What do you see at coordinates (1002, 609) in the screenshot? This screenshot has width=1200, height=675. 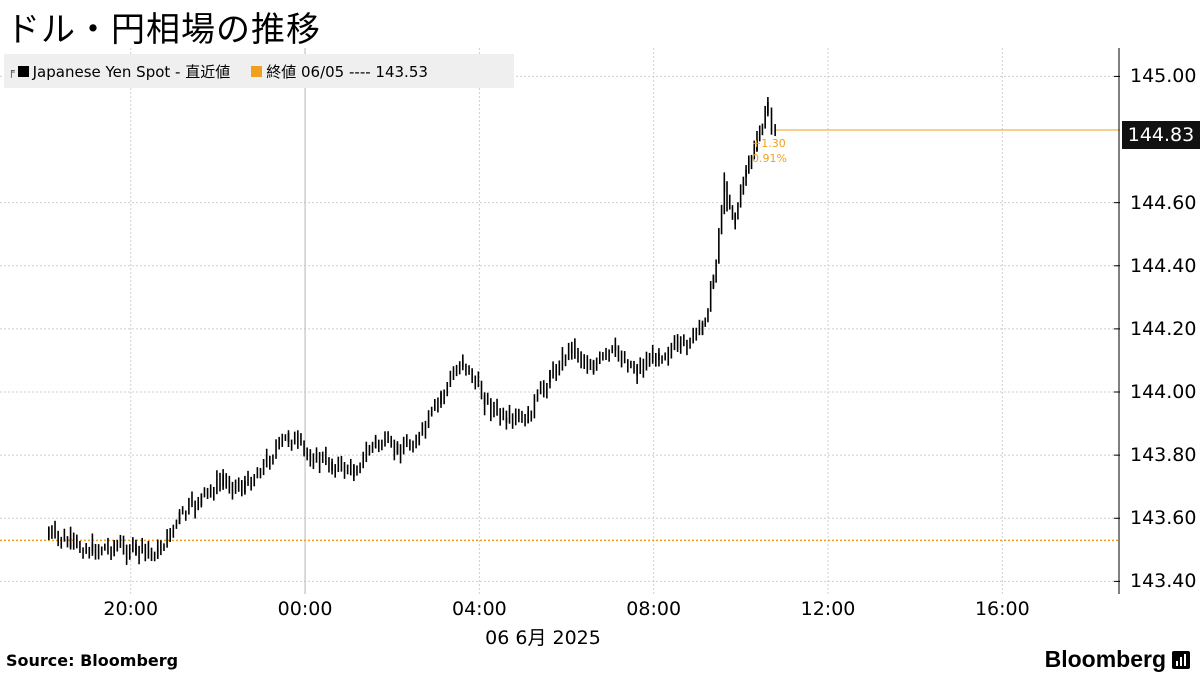 I see `x-tick-label: 16:00` at bounding box center [1002, 609].